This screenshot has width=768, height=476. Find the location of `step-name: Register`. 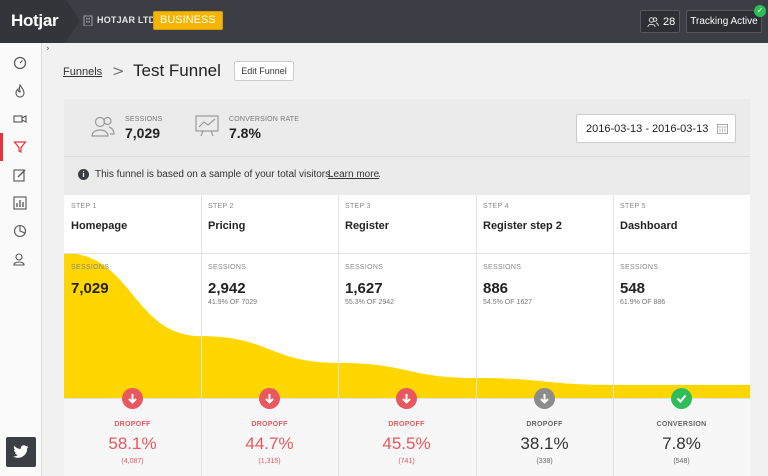

step-name: Register is located at coordinates (367, 226).